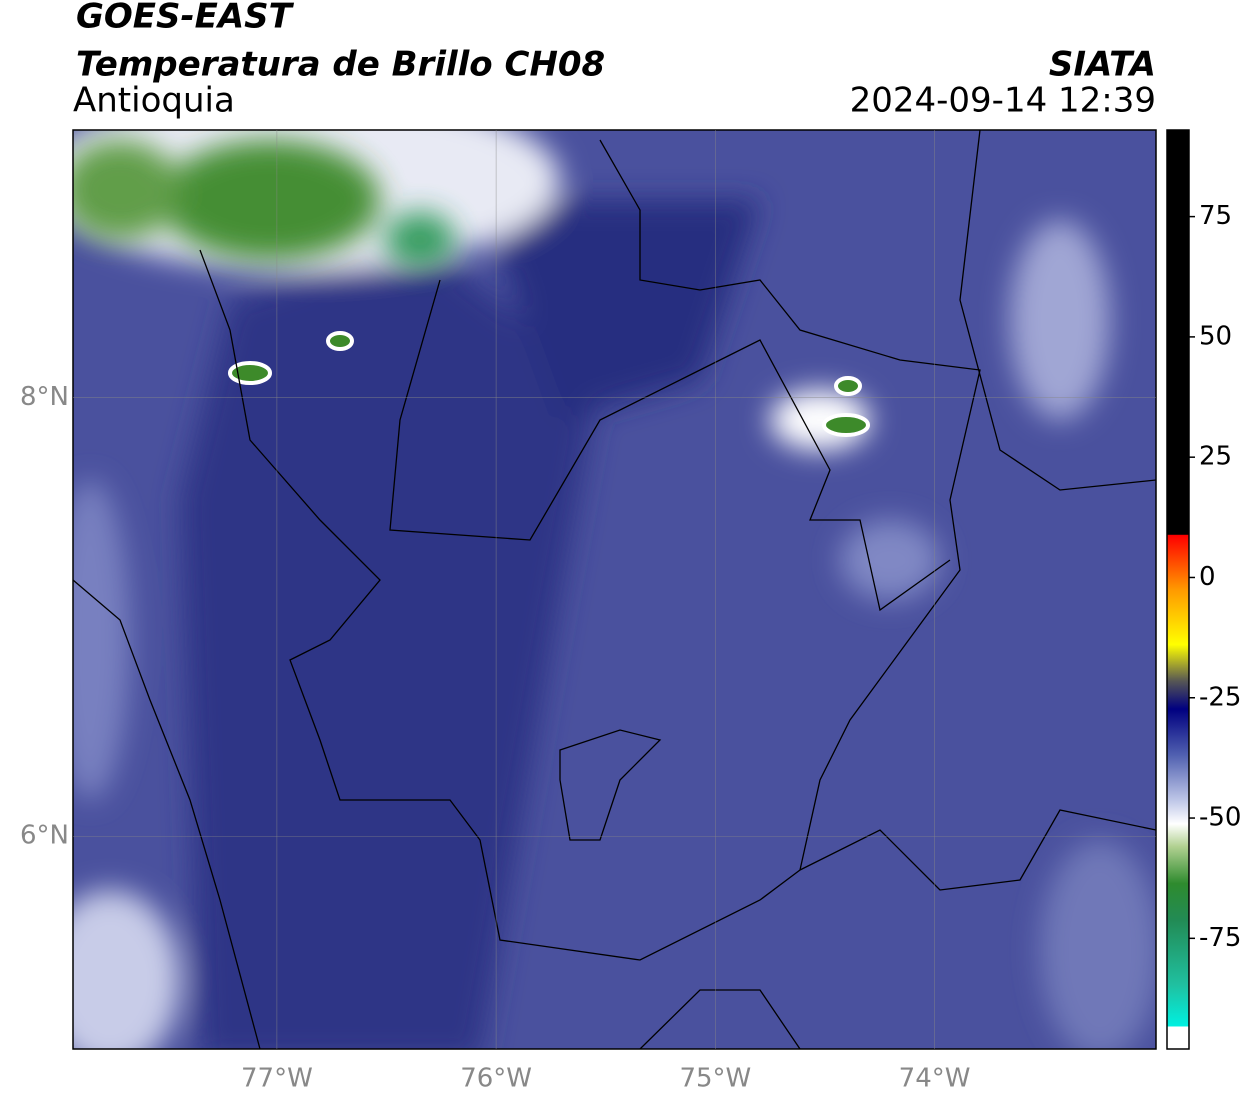  I want to click on title: GOES-EAST, so click(185, 18).